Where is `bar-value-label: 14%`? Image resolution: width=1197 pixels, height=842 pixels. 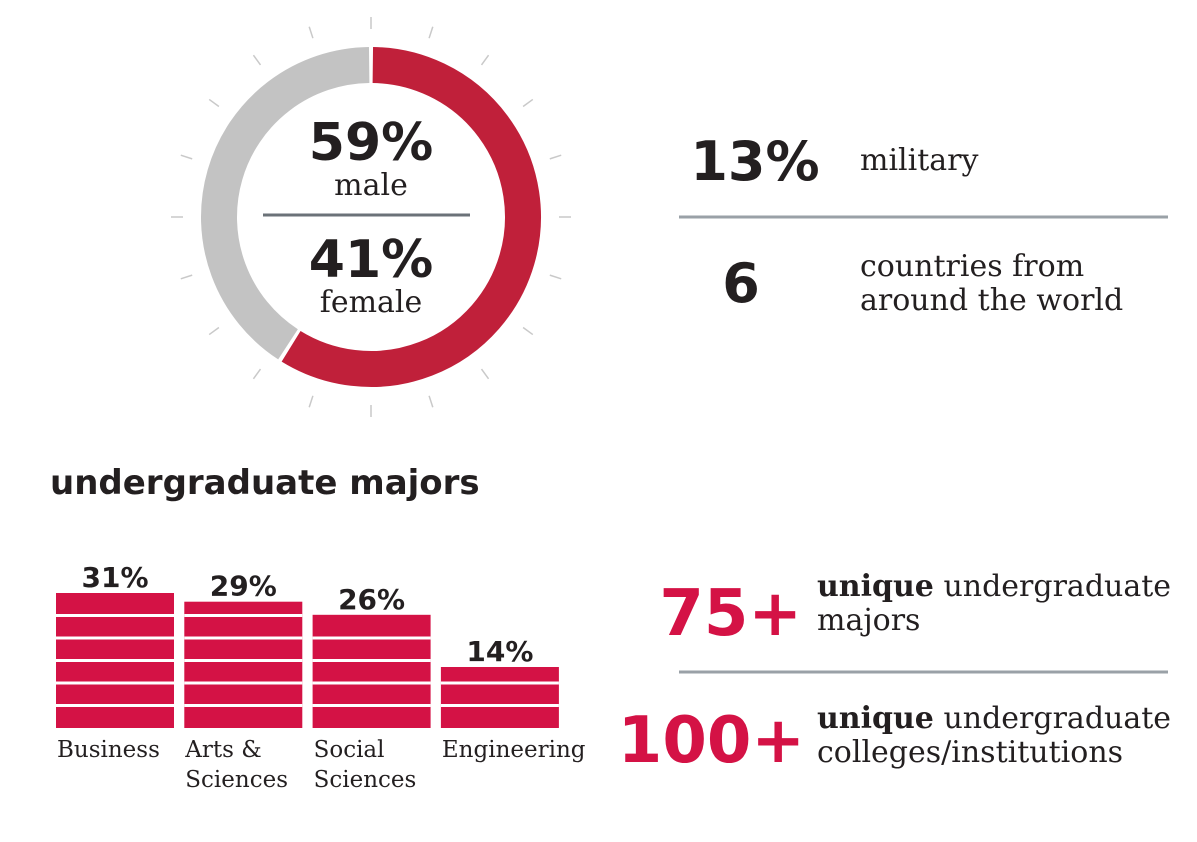 bar-value-label: 14% is located at coordinates (499, 651).